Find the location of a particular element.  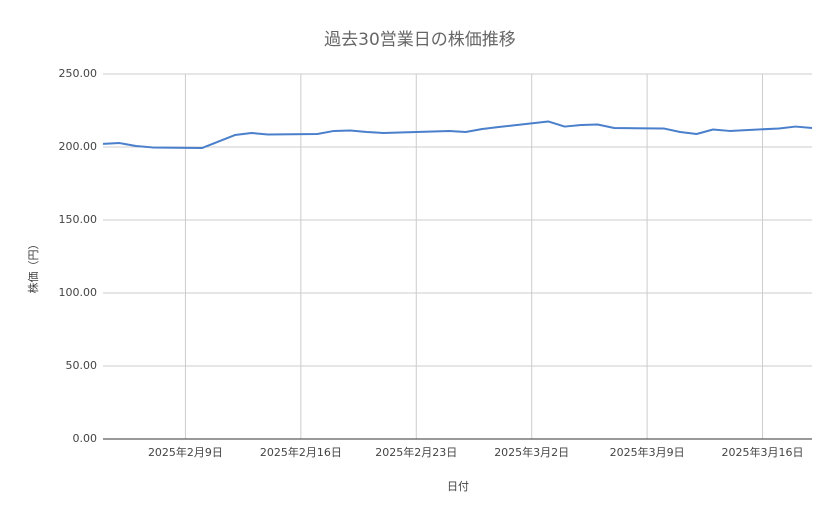

y-axis-title: 株価（円） is located at coordinates (33, 266).